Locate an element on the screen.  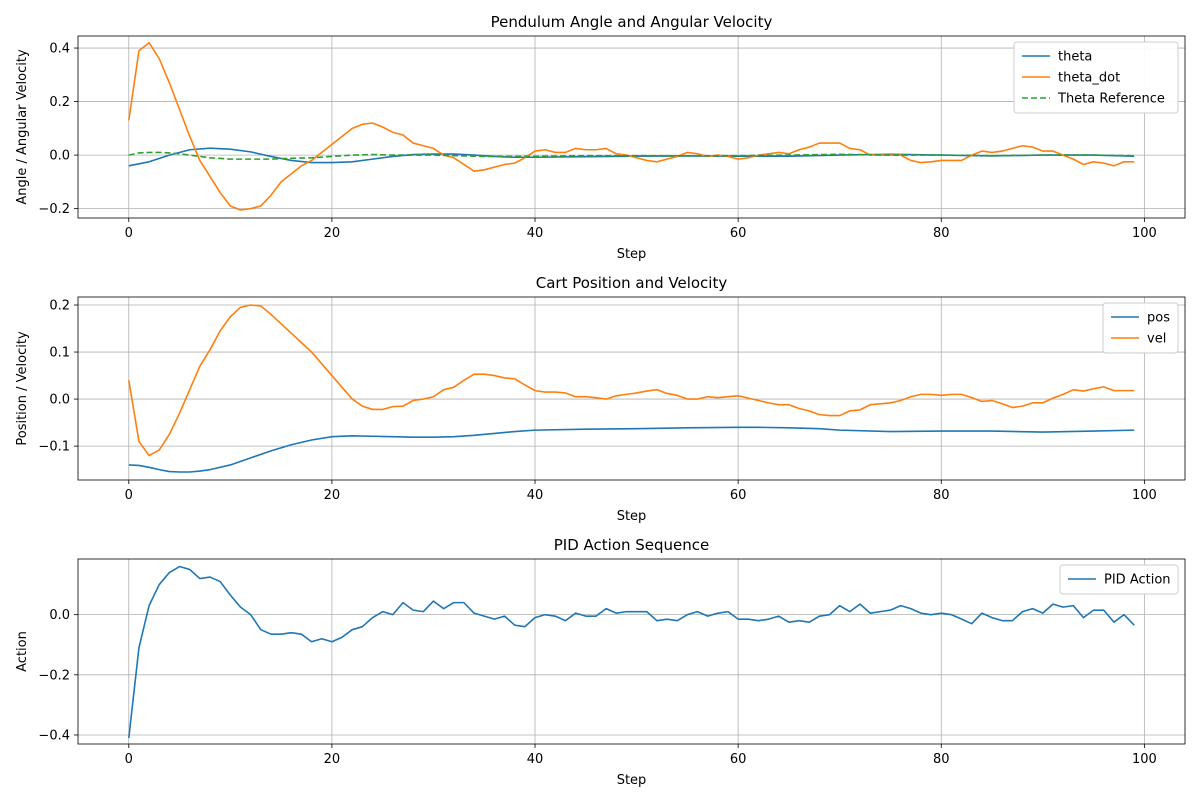
y-tick-label: 0.1 is located at coordinates (59, 353).